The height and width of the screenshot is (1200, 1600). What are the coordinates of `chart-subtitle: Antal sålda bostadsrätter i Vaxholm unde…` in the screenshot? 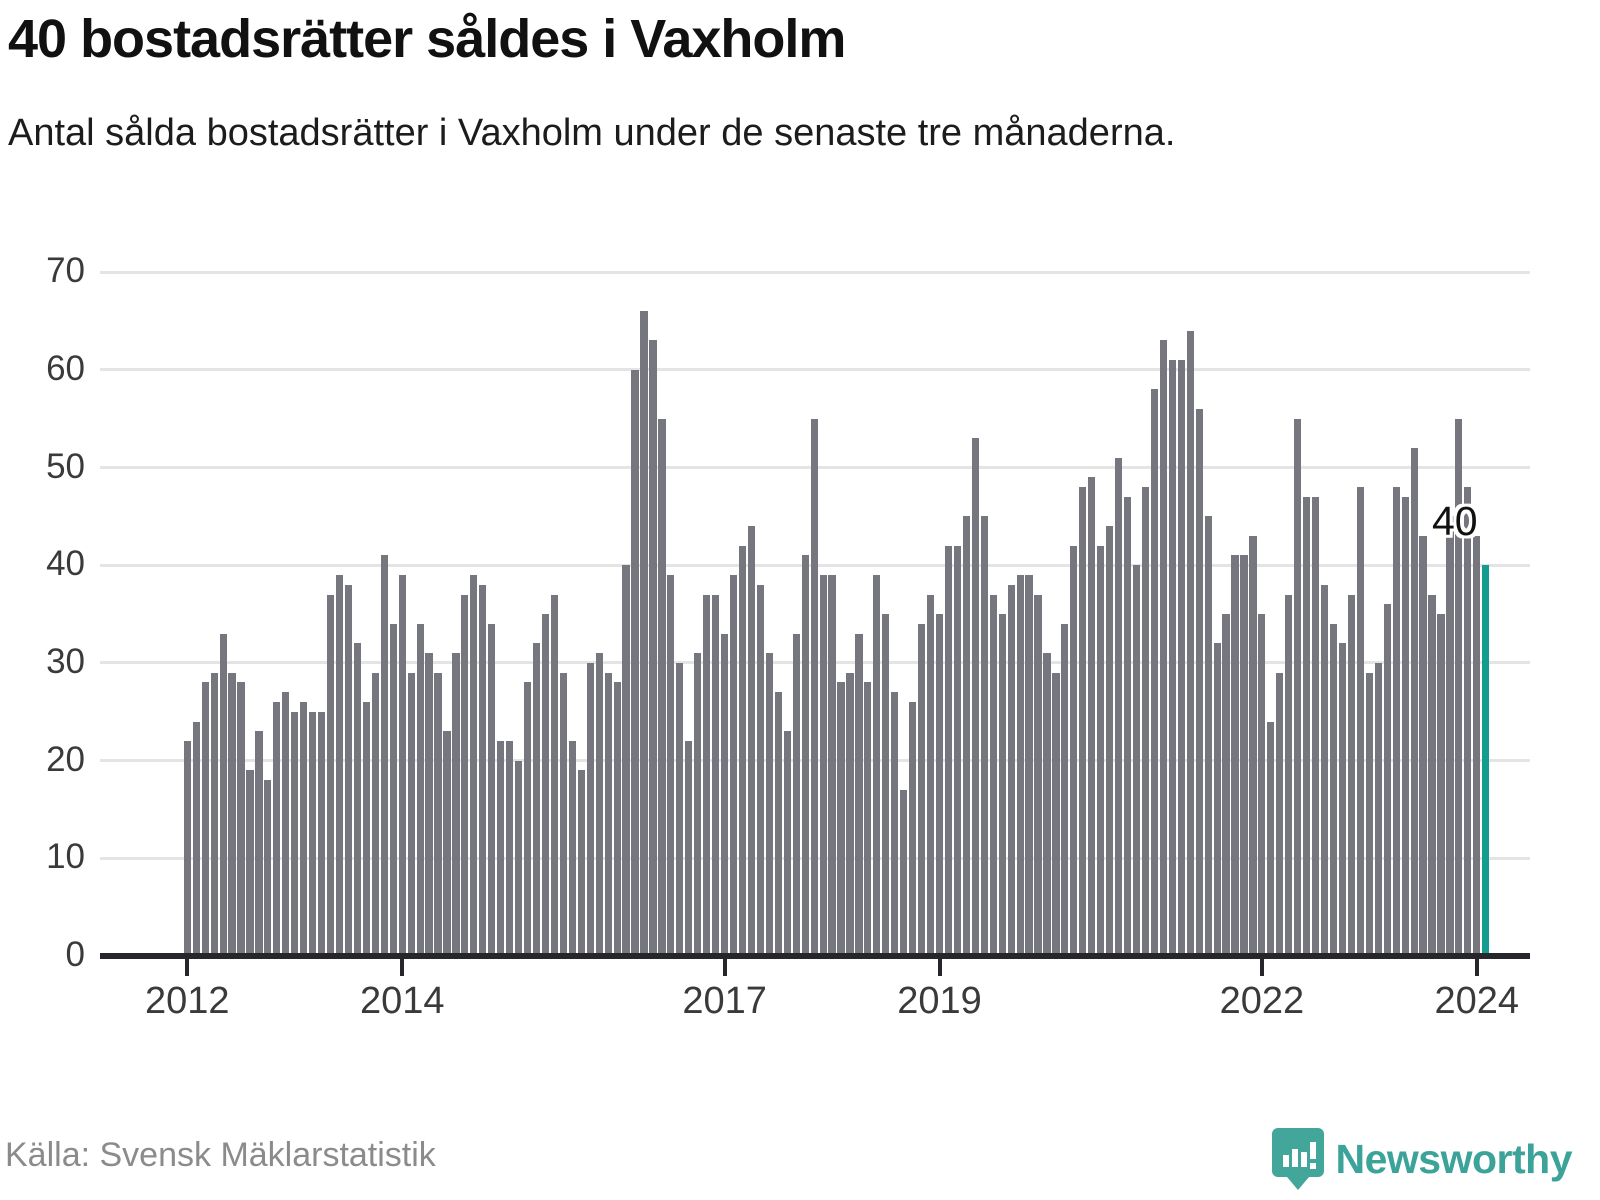 It's located at (592, 133).